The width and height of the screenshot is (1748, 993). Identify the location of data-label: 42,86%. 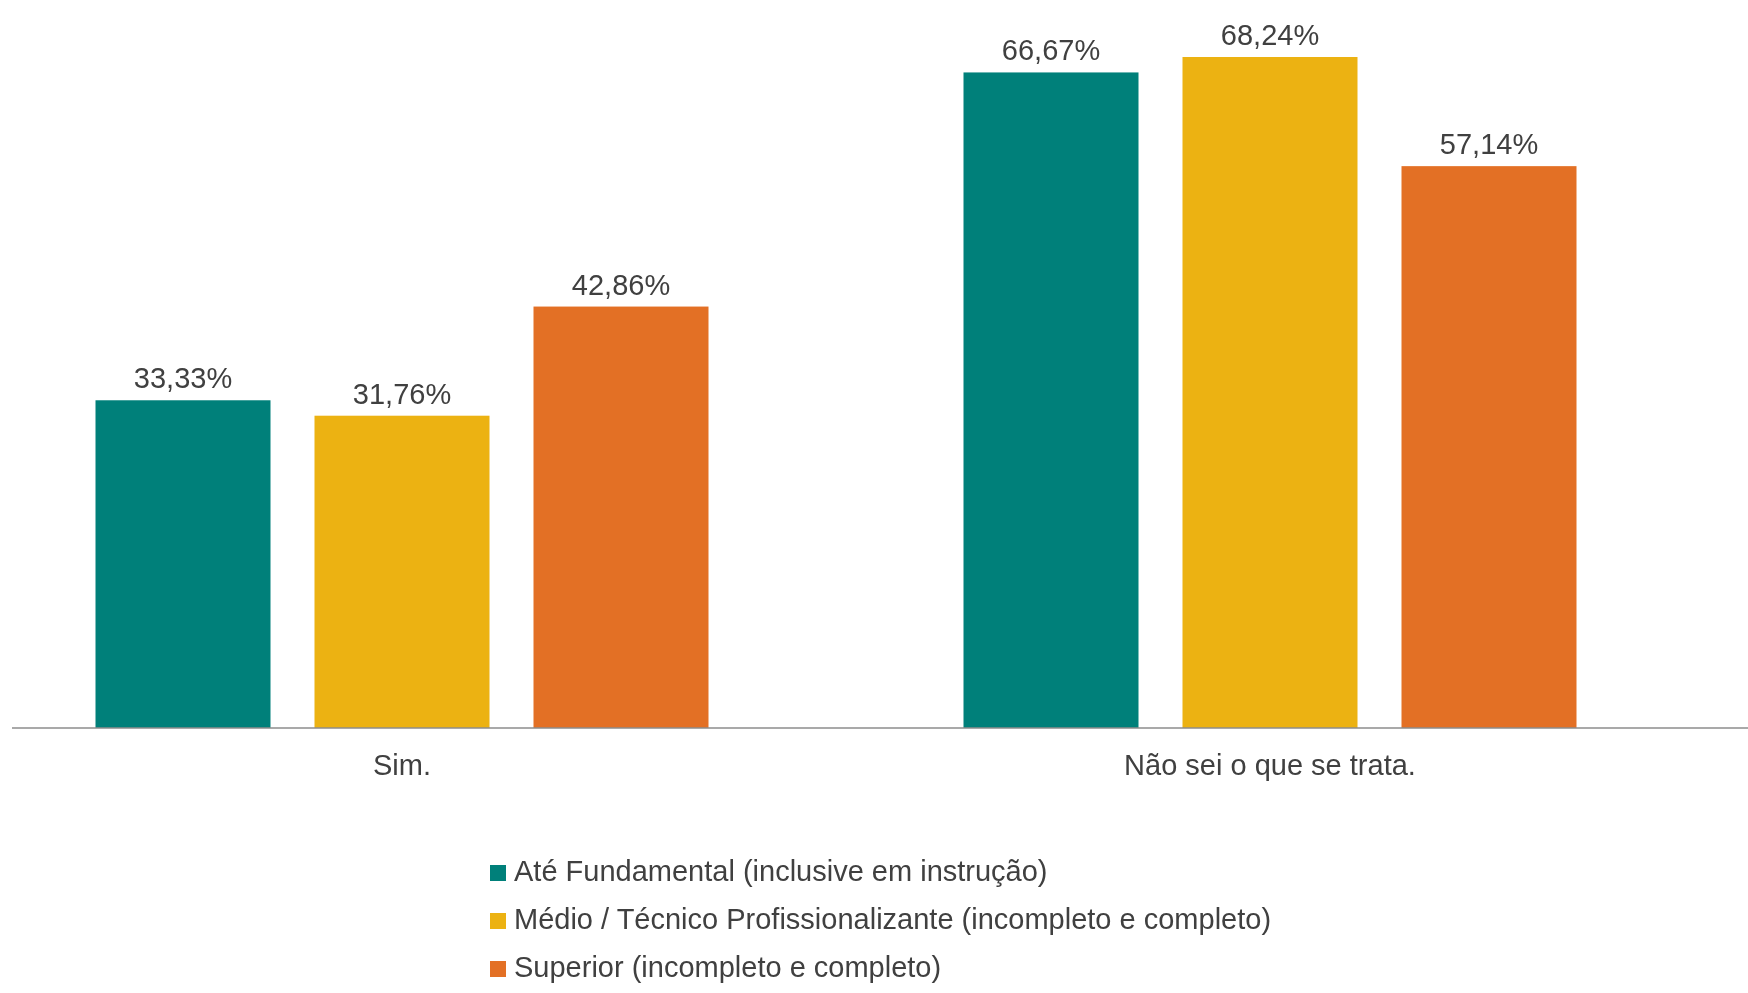
(621, 284).